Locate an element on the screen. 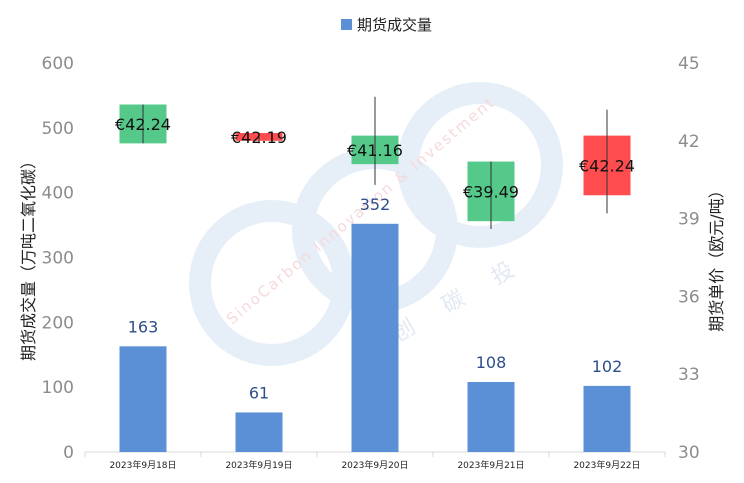 This screenshot has width=744, height=483. legend-label: 期货成交量 is located at coordinates (394, 25).